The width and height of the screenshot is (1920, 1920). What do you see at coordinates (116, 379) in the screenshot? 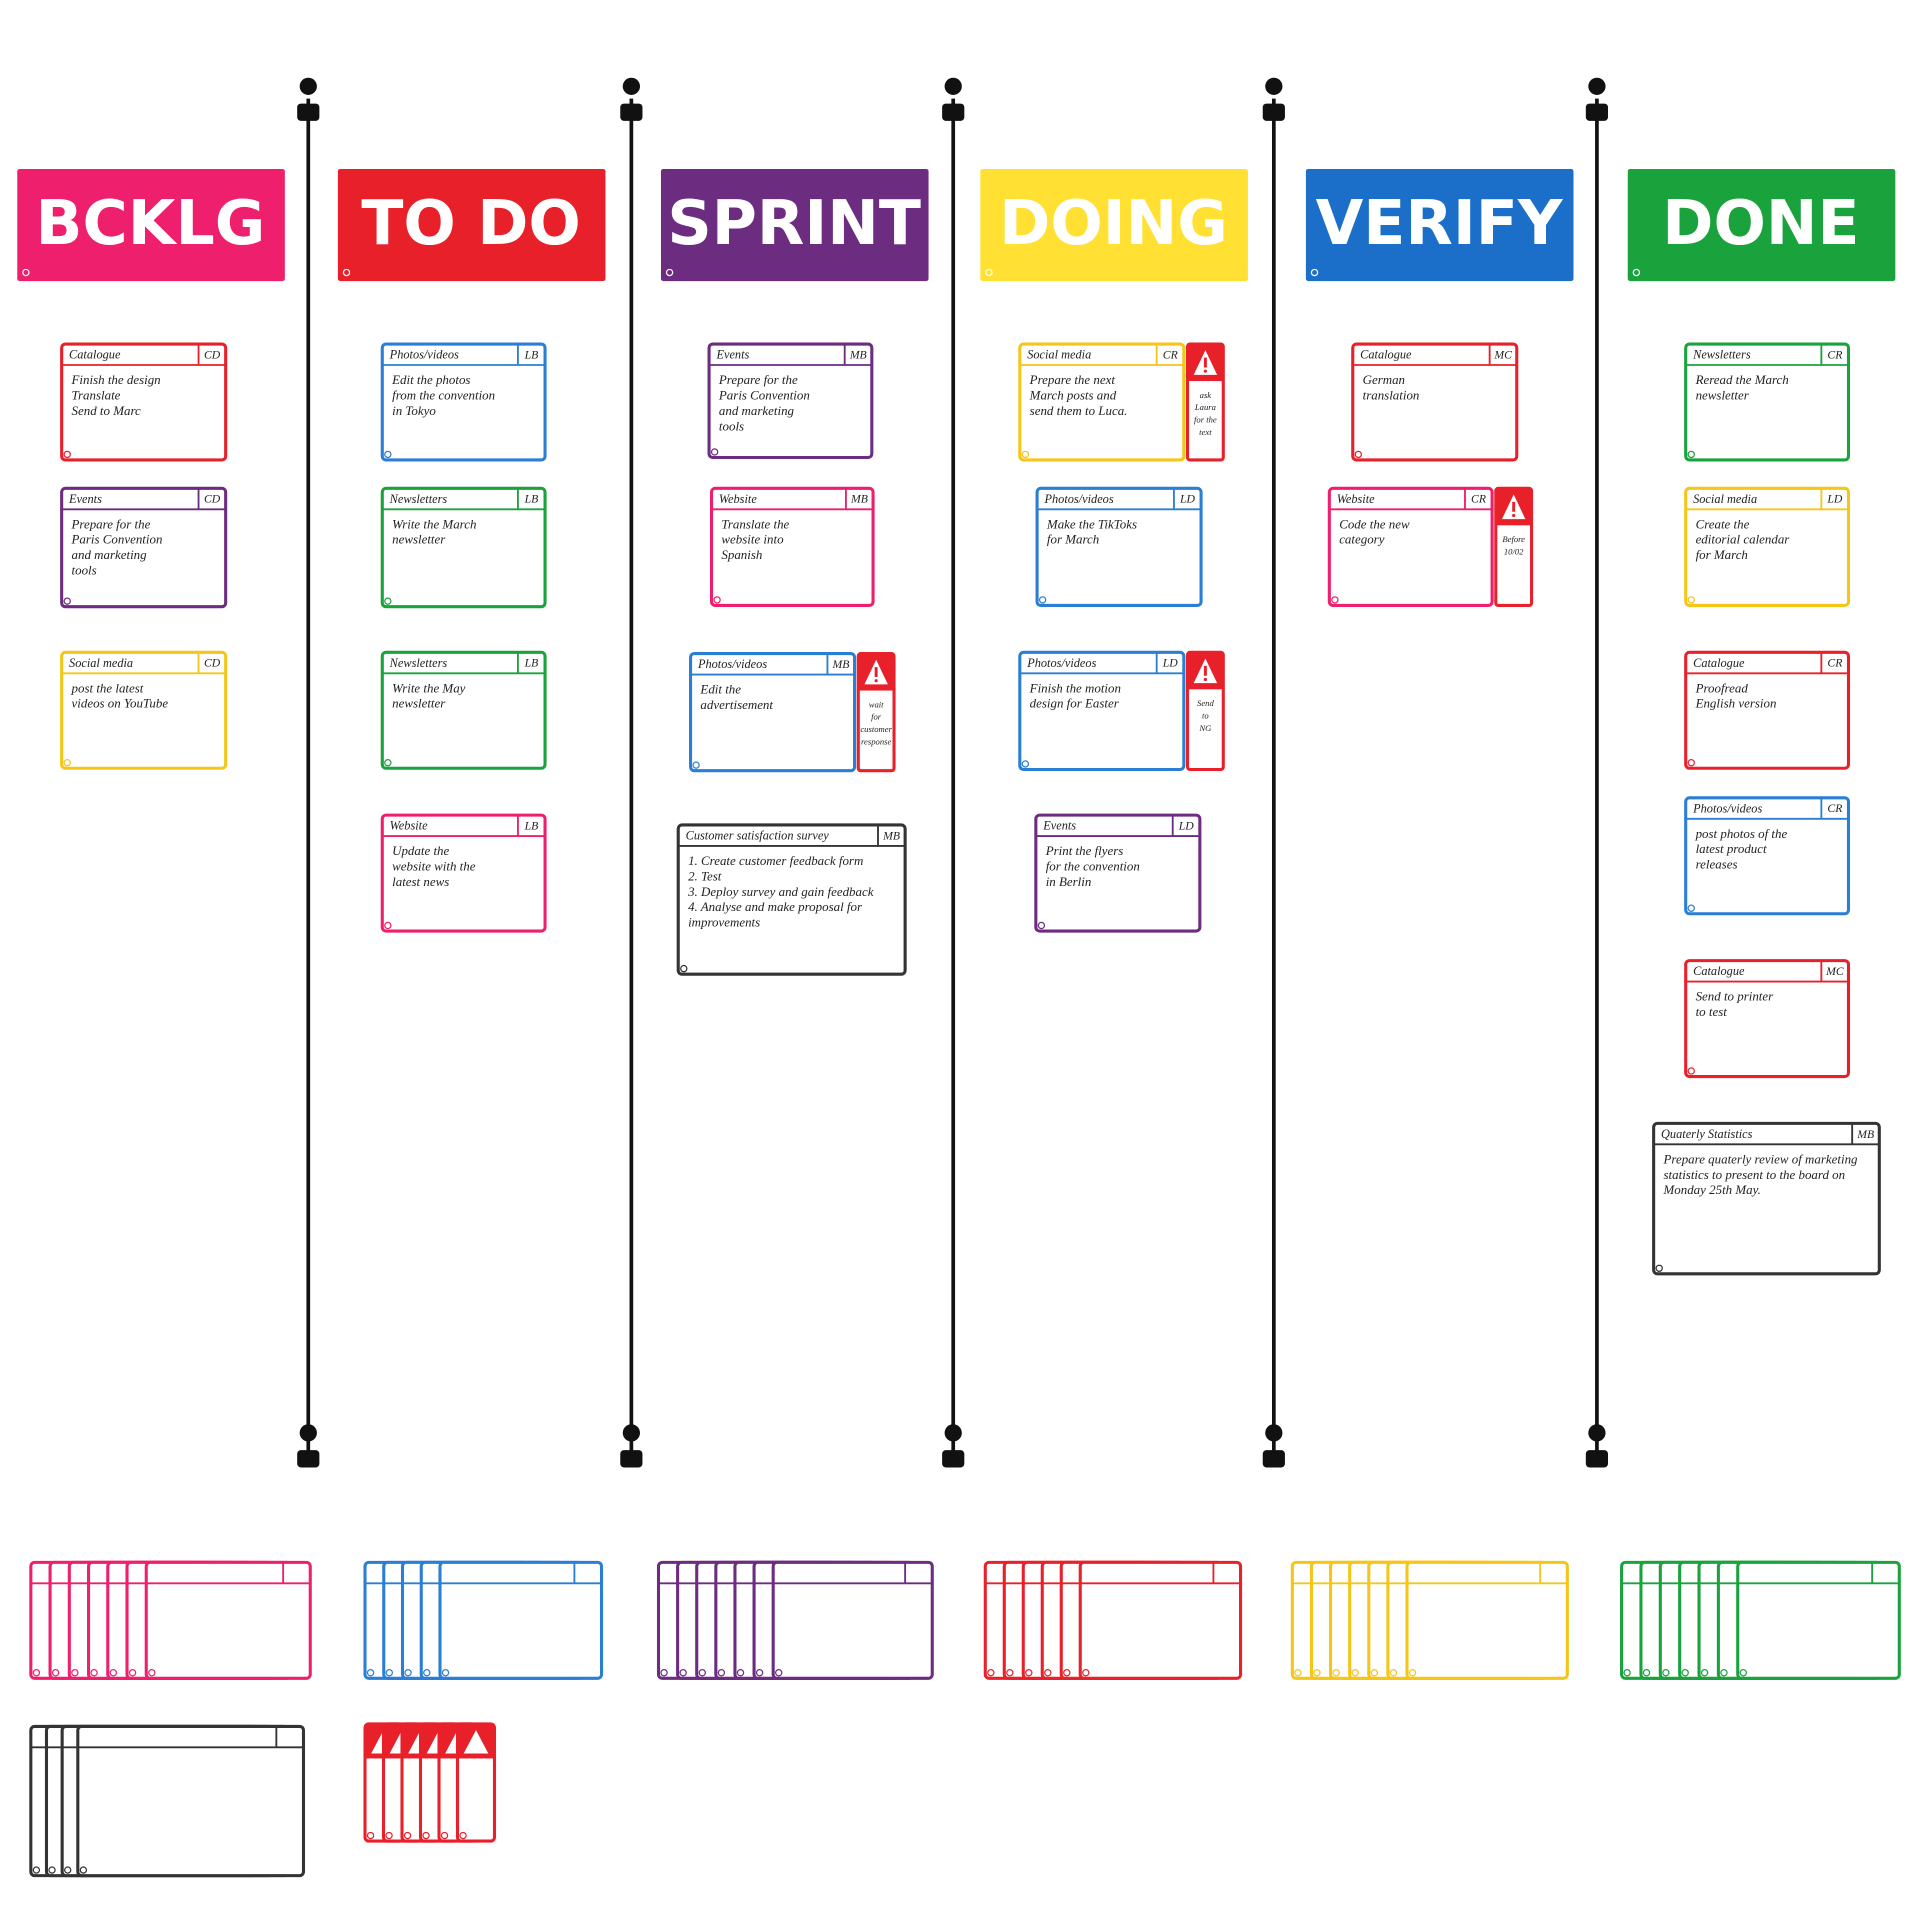
I see `card-text: Finish the design` at bounding box center [116, 379].